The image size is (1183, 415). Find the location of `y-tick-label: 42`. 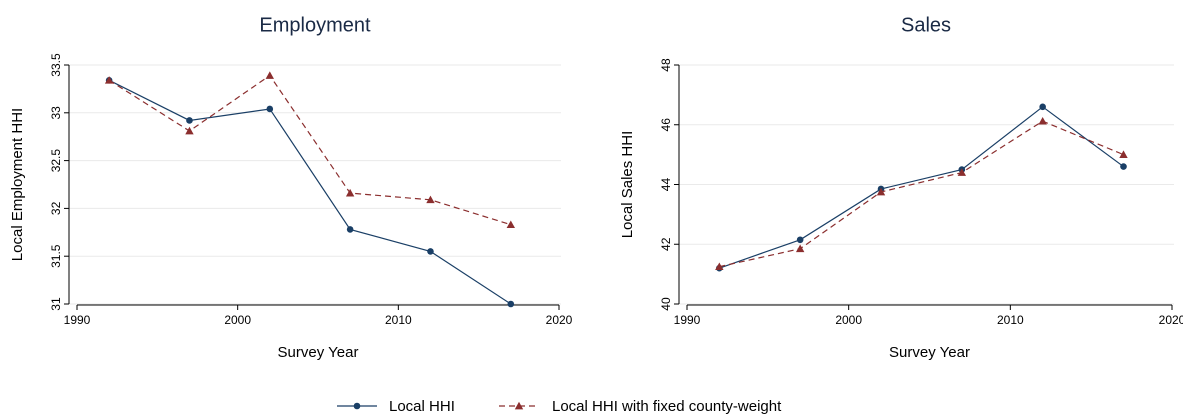

y-tick-label: 42 is located at coordinates (666, 244).